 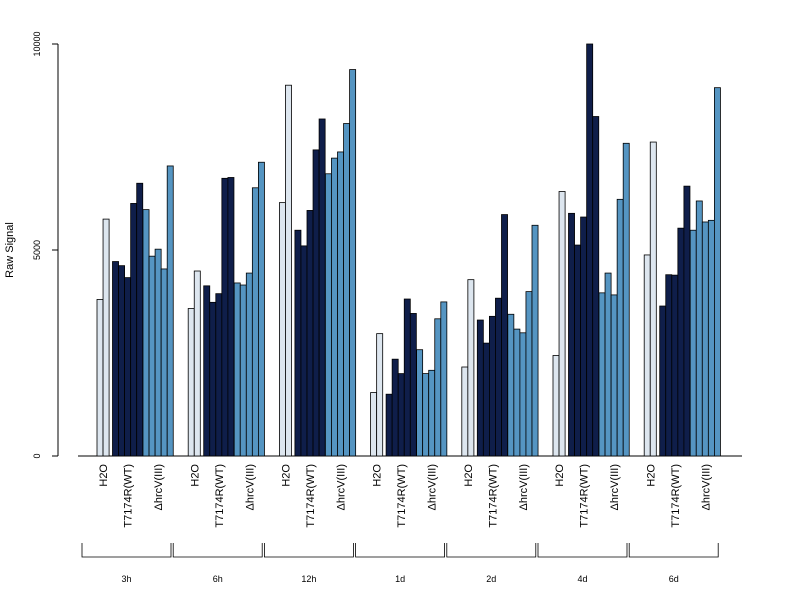 I want to click on time-group-label: 4d, so click(x=582, y=579).